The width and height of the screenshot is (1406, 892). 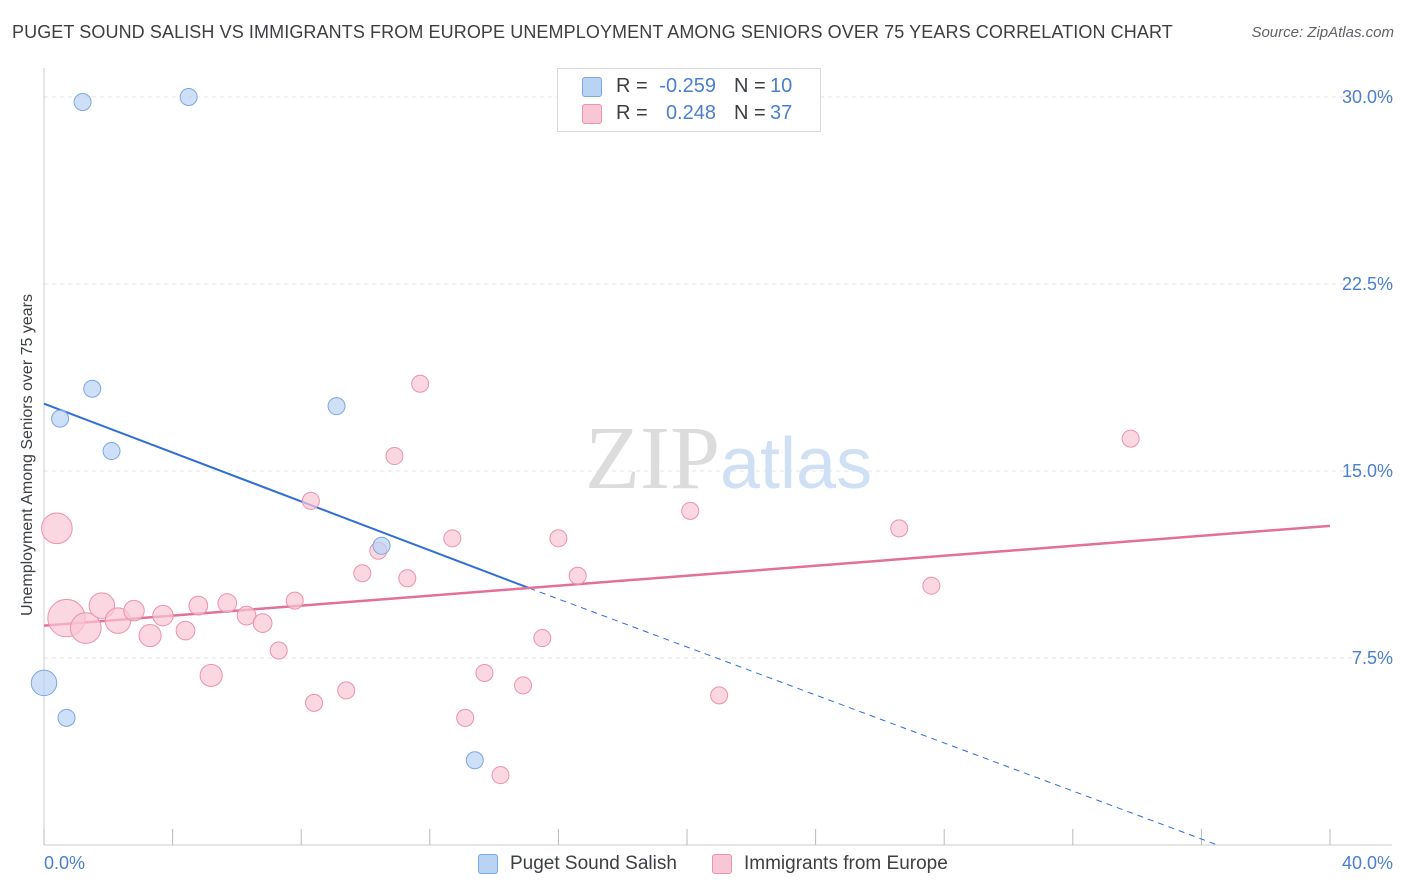 I want to click on legend-label: Immigrants from Europe, so click(x=846, y=863).